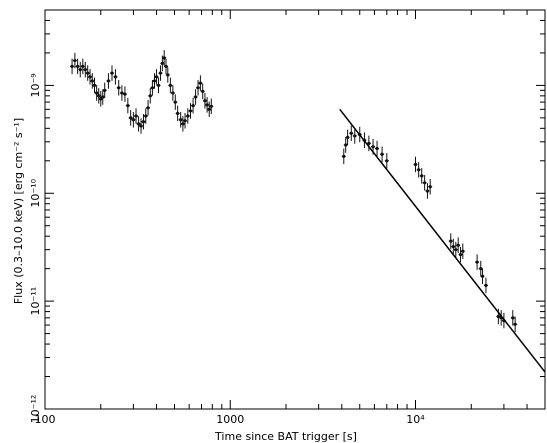 Image resolution: width=547 pixels, height=443 pixels. What do you see at coordinates (35, 85) in the screenshot?
I see `y-tick-label: 10⁻⁹` at bounding box center [35, 85].